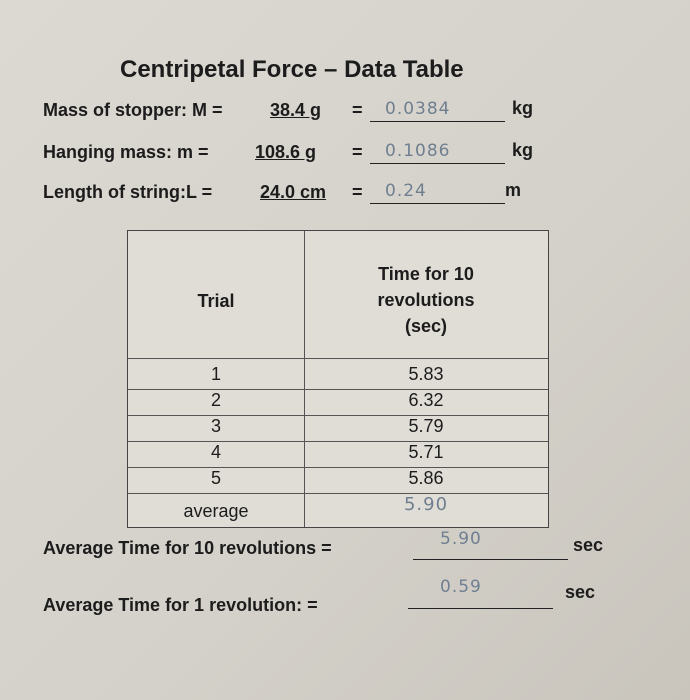  What do you see at coordinates (292, 69) in the screenshot?
I see `title: Centripetal Force – Data Table` at bounding box center [292, 69].